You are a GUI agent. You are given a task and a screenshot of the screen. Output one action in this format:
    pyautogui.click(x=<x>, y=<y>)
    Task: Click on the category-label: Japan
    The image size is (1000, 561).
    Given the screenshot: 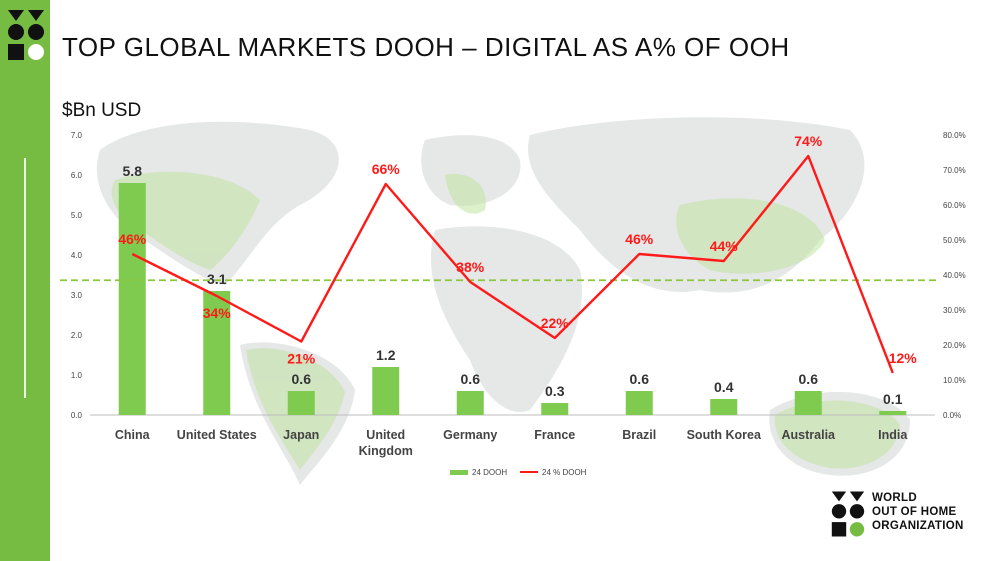 What is the action you would take?
    pyautogui.click(x=301, y=435)
    